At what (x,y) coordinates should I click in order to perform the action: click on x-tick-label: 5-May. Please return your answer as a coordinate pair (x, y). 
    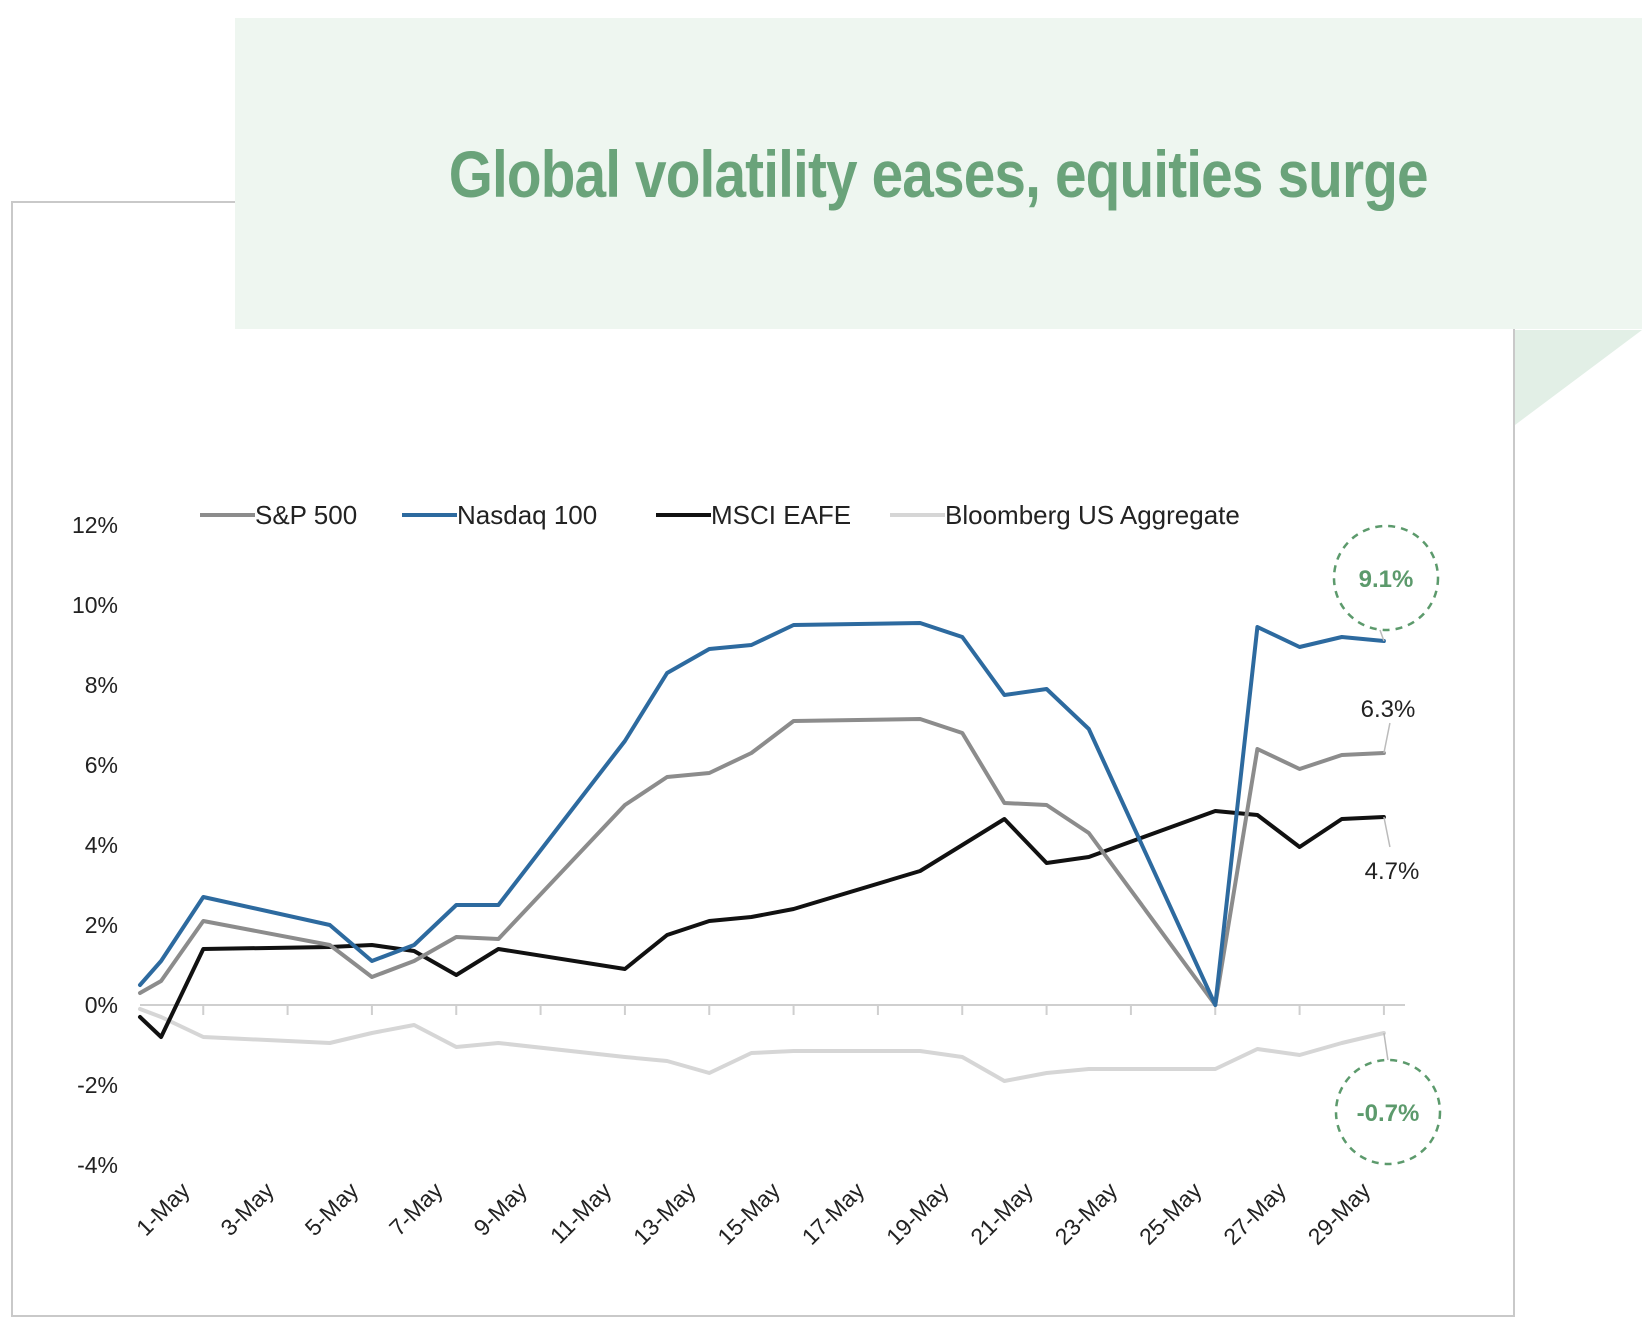
    Looking at the image, I should click on (332, 1209).